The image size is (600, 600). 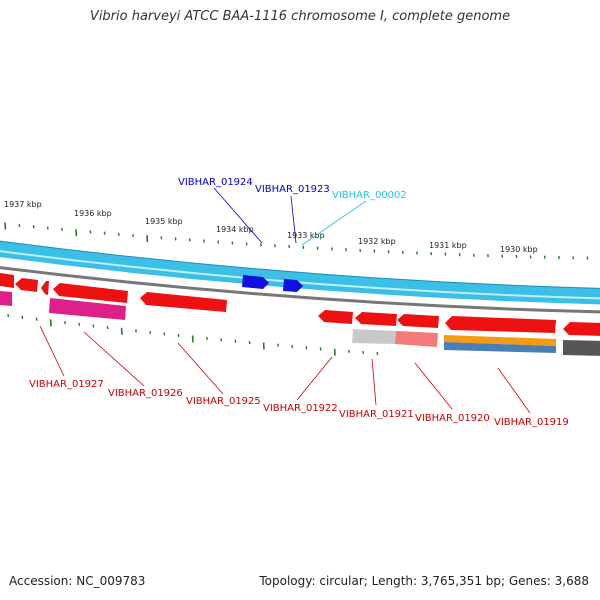 What do you see at coordinates (500, 347) in the screenshot?
I see `feature-steelblue` at bounding box center [500, 347].